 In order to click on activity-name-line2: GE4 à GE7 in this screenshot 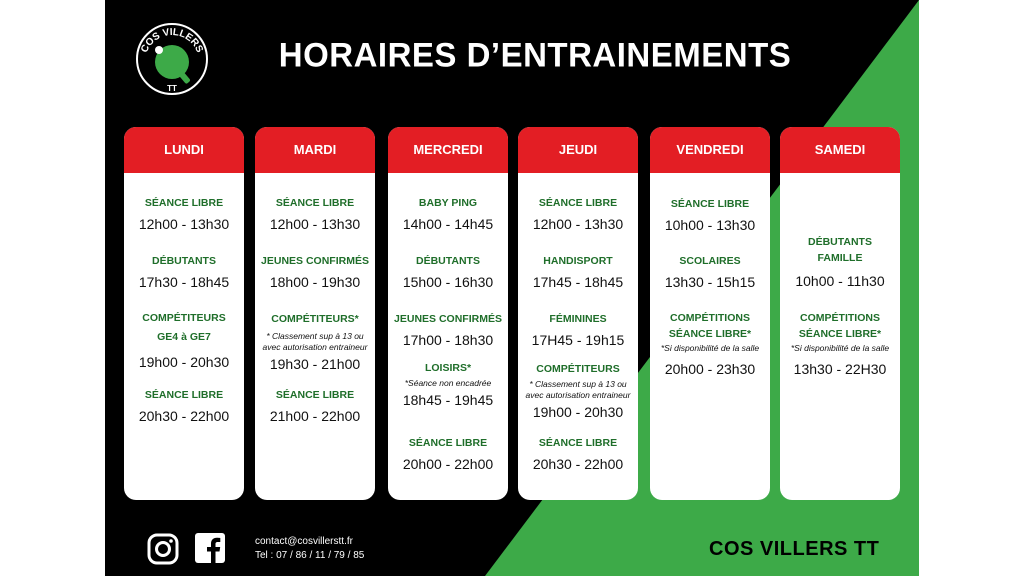, I will do `click(184, 337)`.